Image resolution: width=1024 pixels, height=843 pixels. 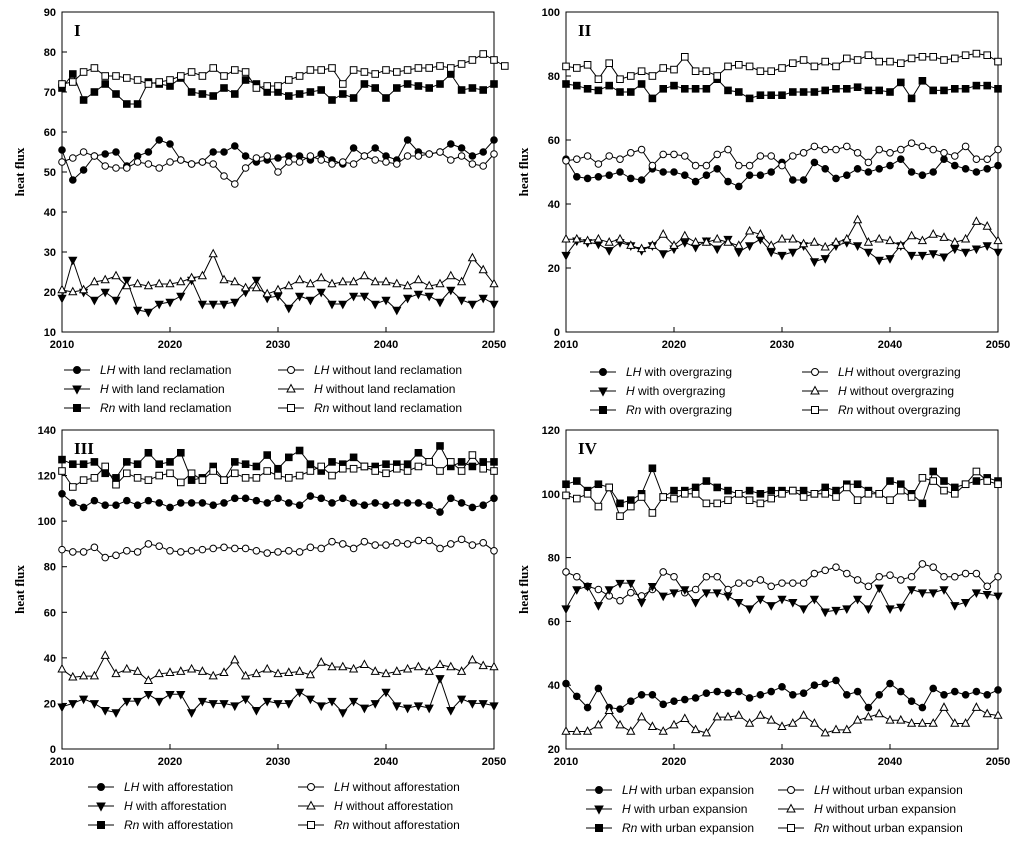 I want to click on y-tick-label: 60, so click(x=554, y=141).